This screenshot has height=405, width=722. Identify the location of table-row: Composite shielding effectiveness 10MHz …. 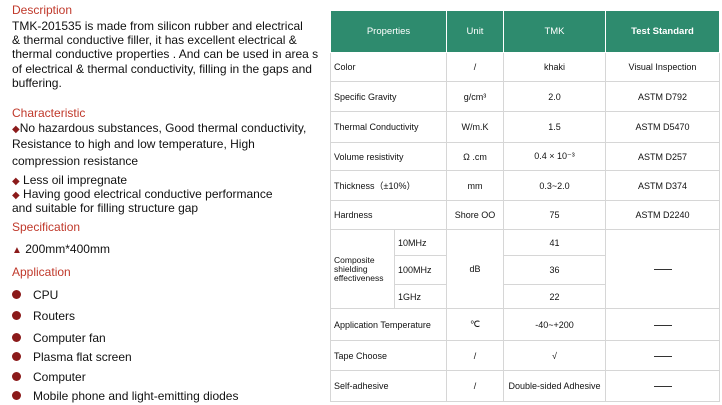
(525, 269).